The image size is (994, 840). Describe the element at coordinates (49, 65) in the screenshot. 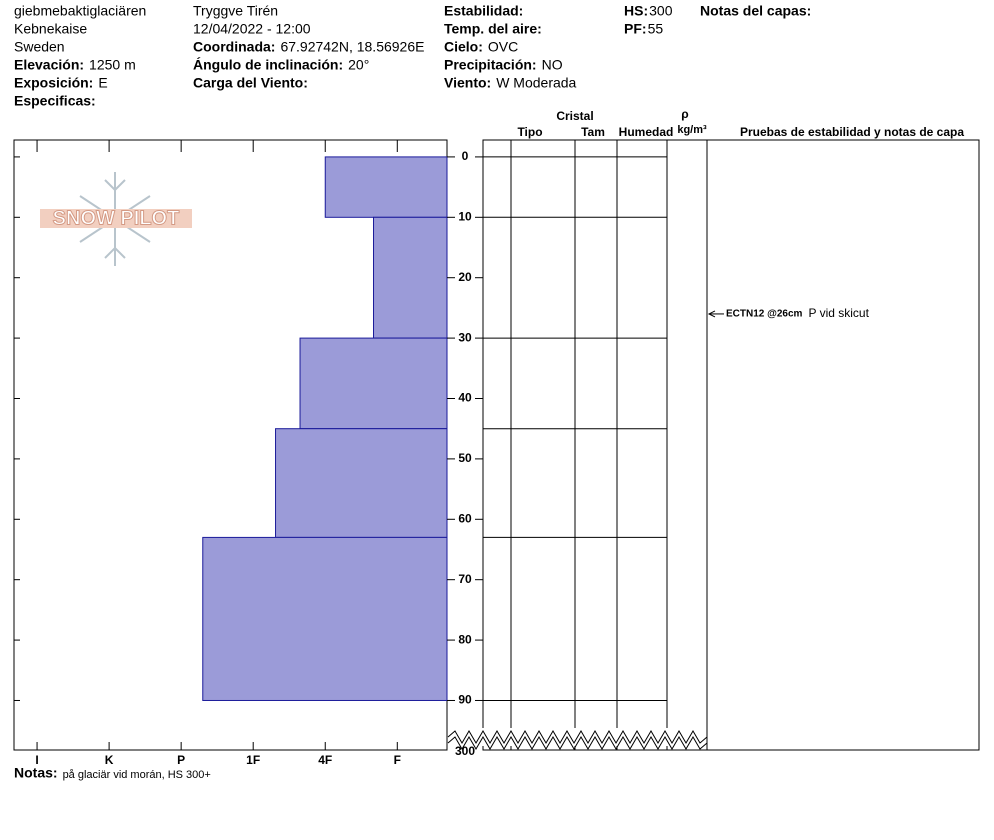

I see `header-label: Elevación:` at that location.